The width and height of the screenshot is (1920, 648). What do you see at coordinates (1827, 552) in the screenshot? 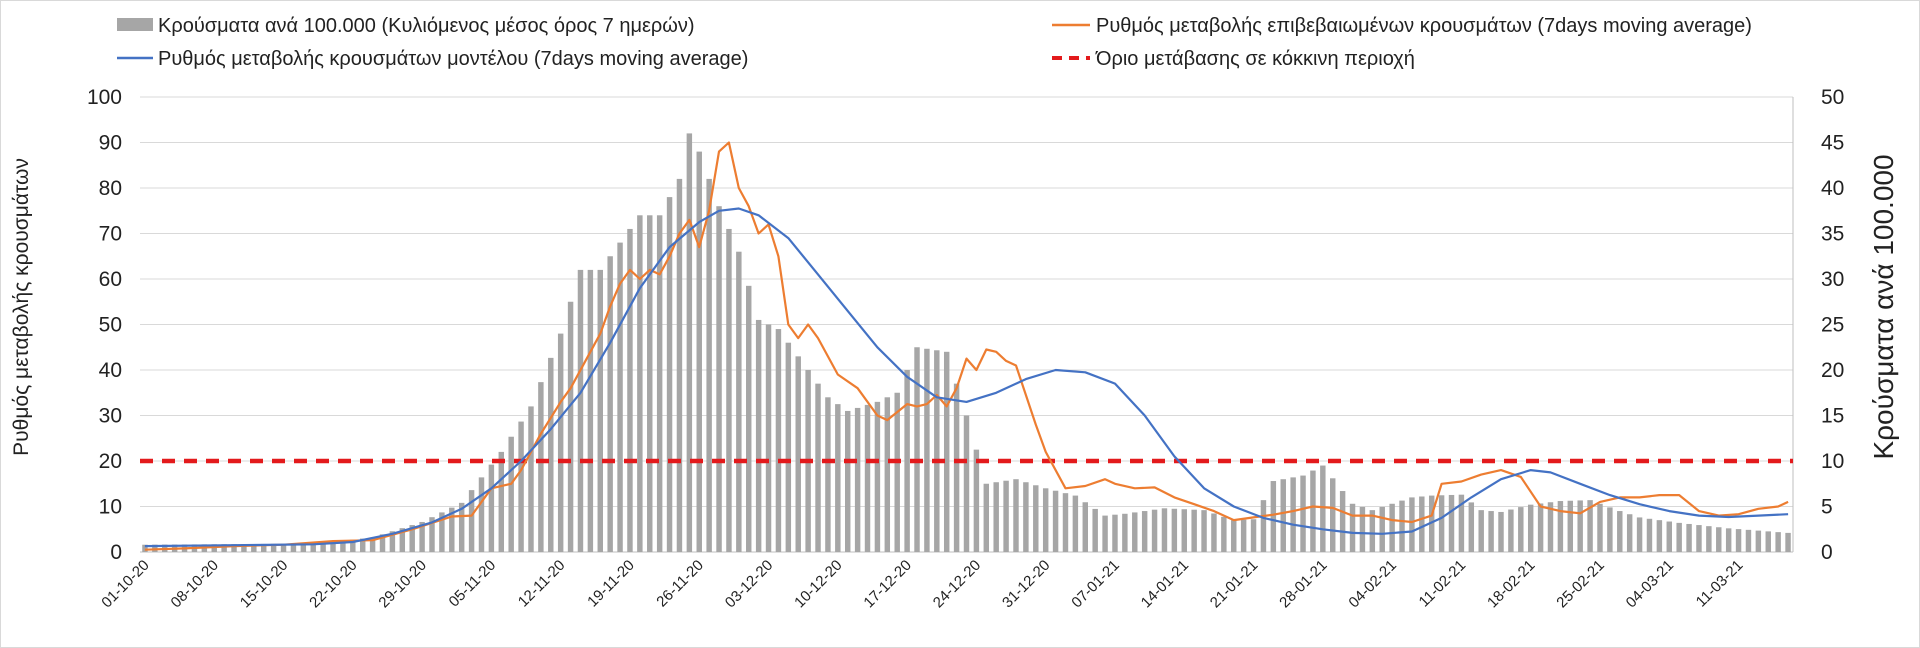
I see `y2-tick-label: 0` at bounding box center [1827, 552].